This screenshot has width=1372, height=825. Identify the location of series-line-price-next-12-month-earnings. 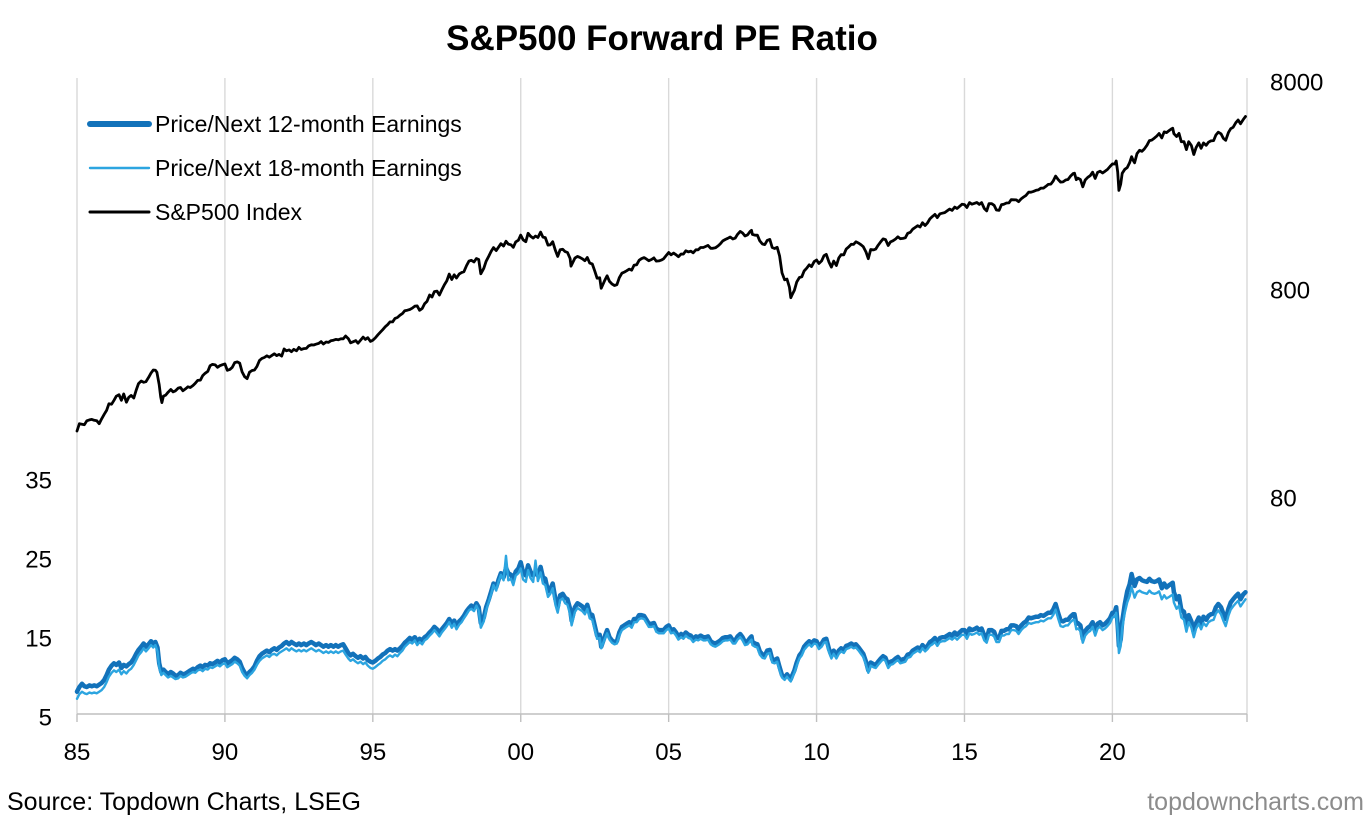
(661, 626).